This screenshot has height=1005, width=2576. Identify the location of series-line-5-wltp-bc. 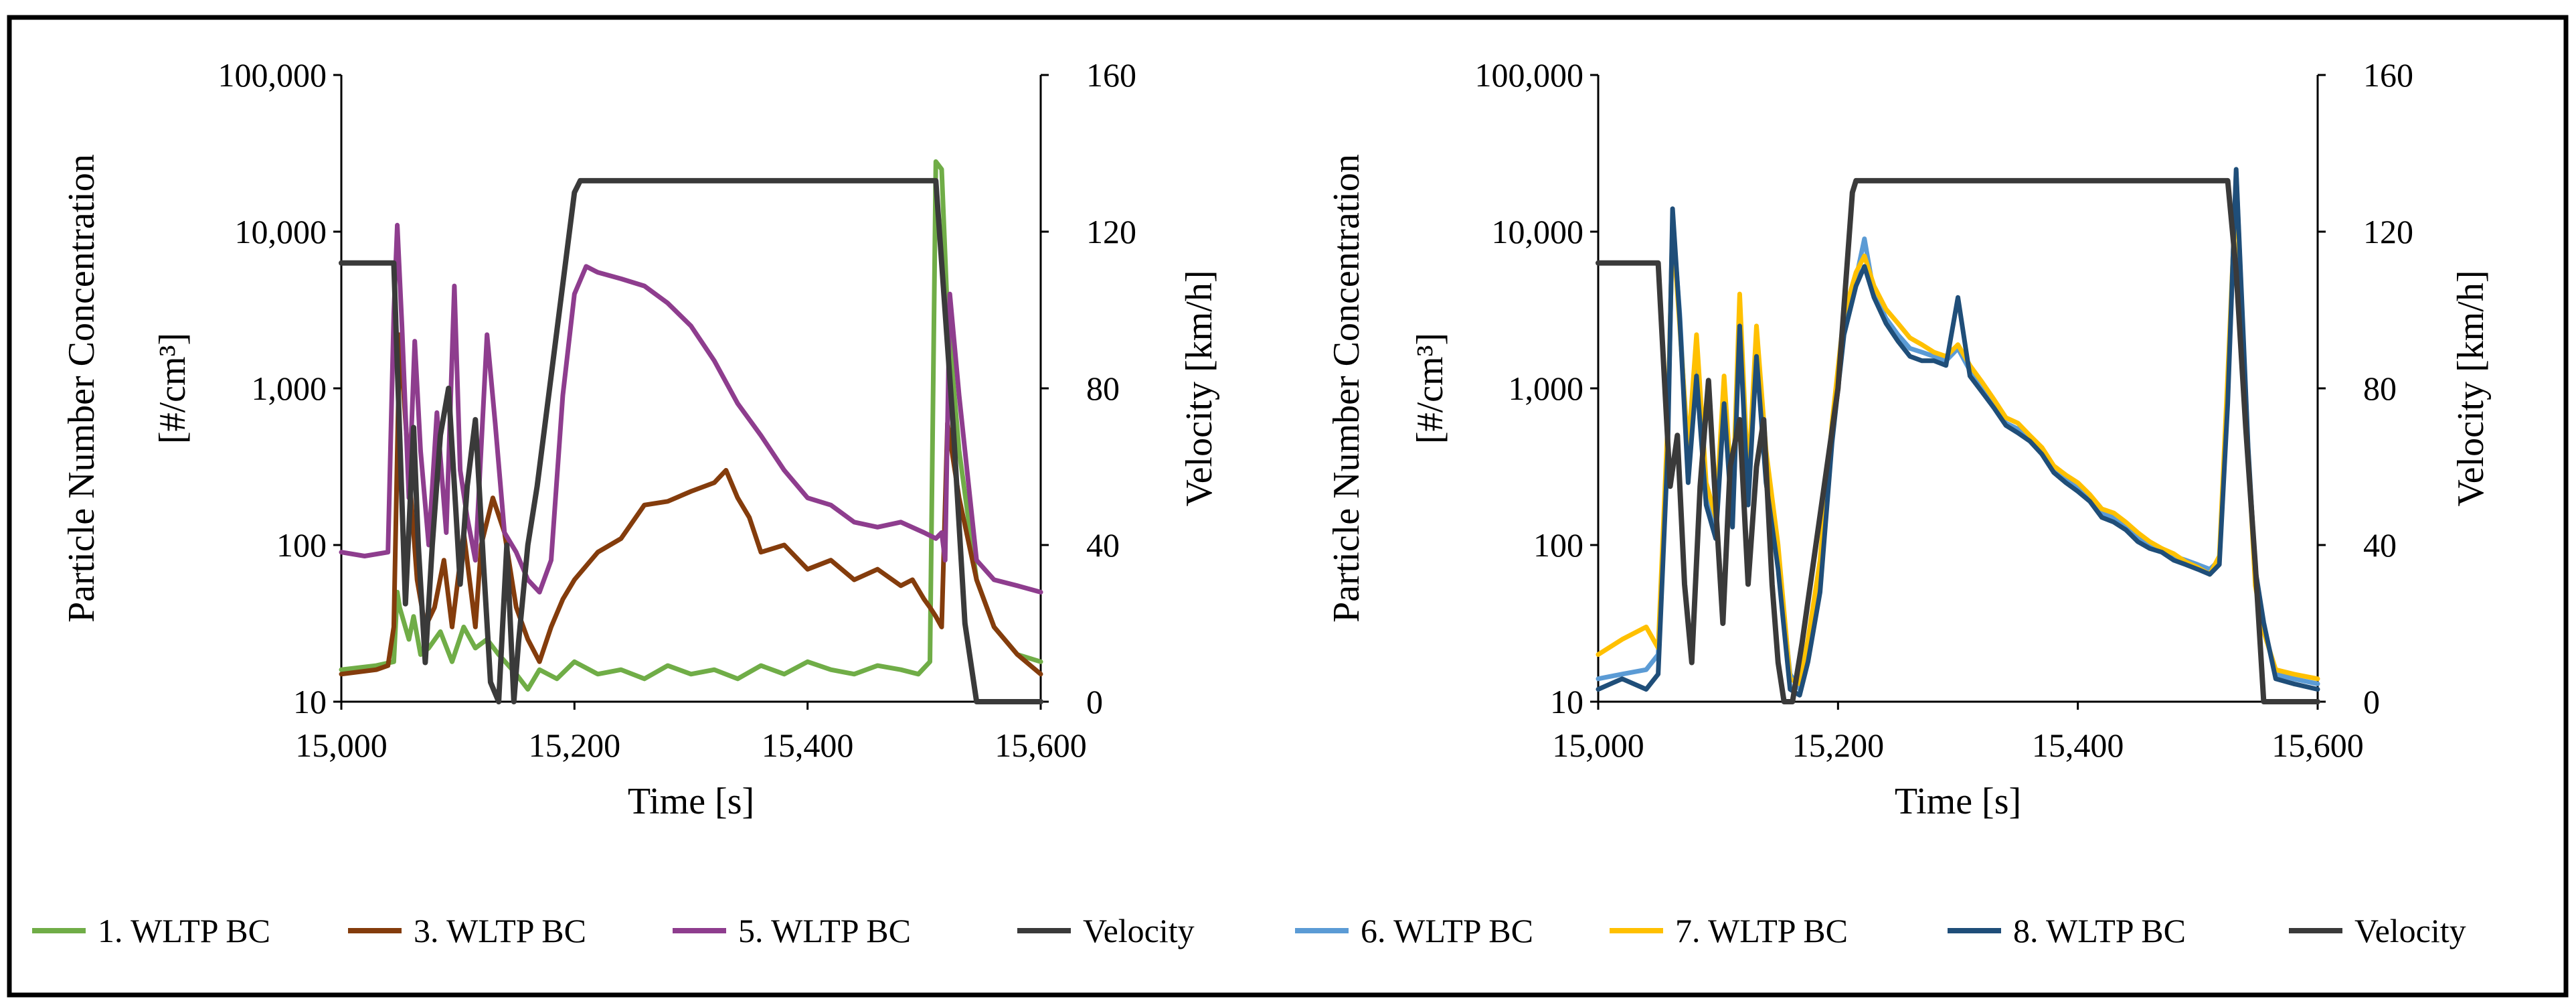
(691, 408).